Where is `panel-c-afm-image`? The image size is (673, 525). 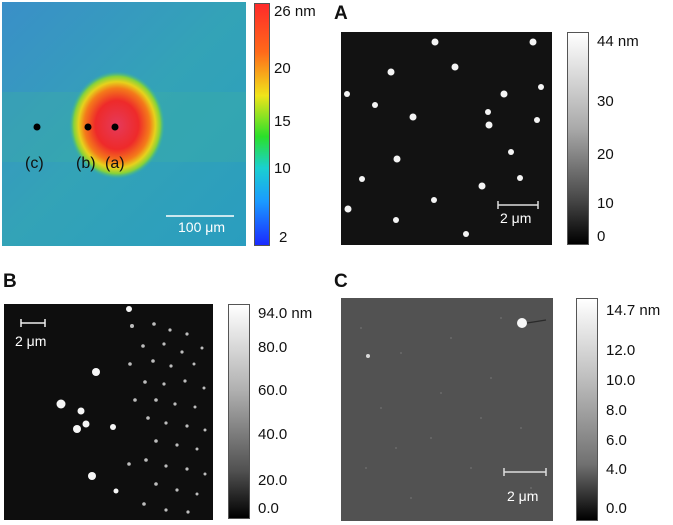 panel-c-afm-image is located at coordinates (447, 409).